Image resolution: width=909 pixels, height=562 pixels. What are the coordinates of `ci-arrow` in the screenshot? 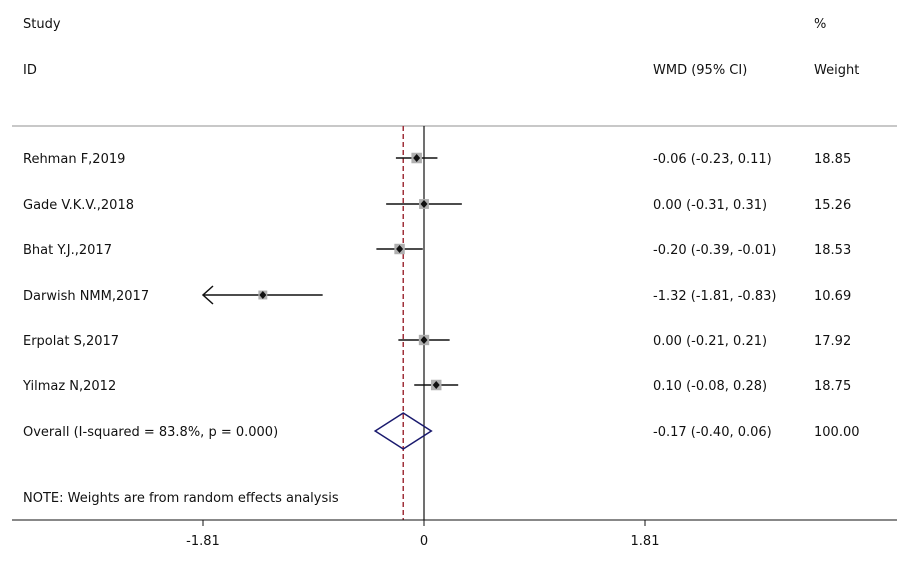 It's located at (207, 295).